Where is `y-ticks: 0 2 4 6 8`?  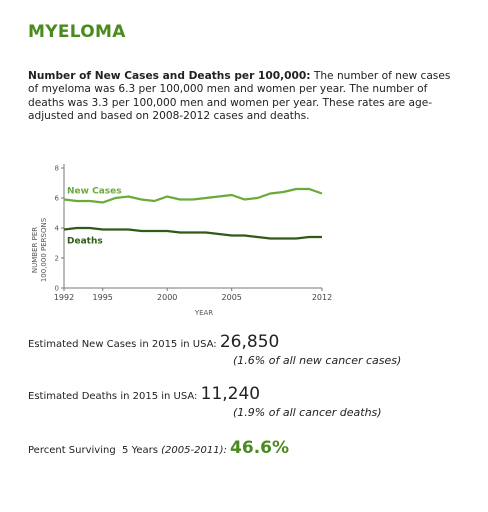 y-ticks: 0 2 4 6 8 is located at coordinates (59, 229).